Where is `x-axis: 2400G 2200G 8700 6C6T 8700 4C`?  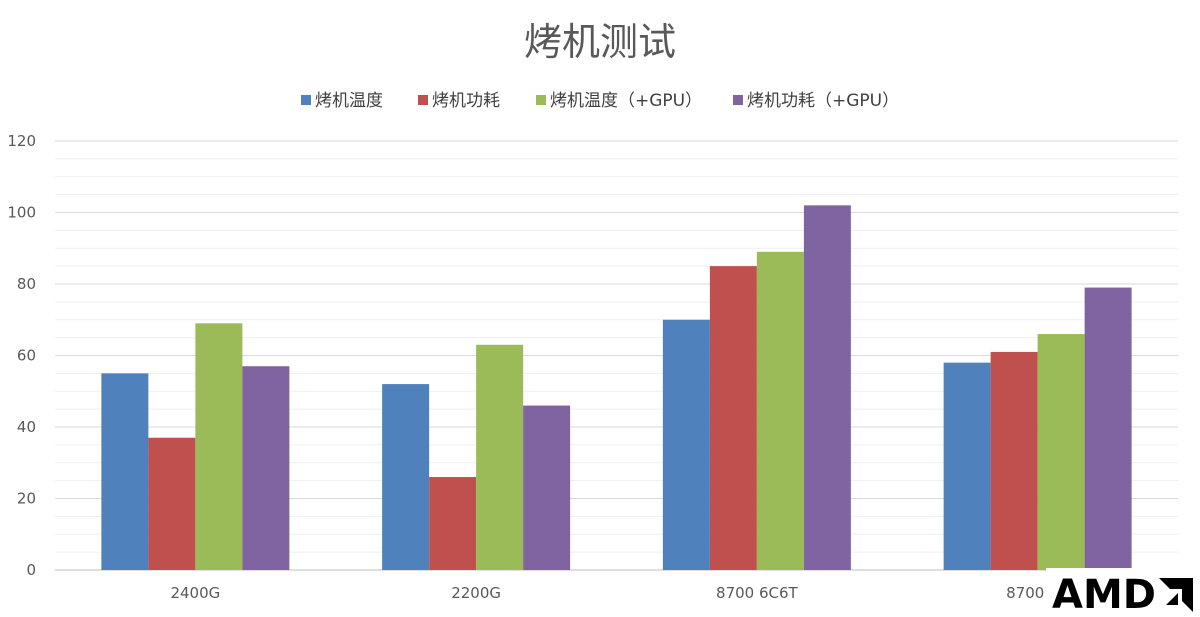 x-axis: 2400G 2200G 8700 6C6T 8700 4C is located at coordinates (619, 593).